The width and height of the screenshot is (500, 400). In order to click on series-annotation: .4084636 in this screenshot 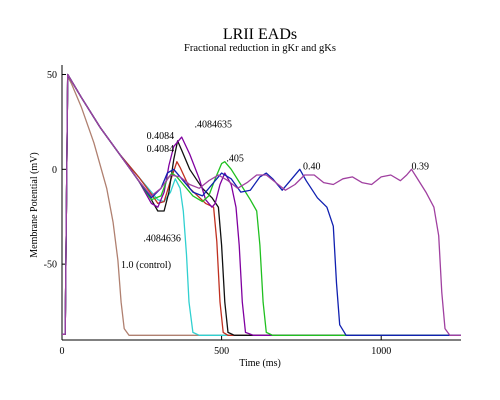, I will do `click(162, 238)`.